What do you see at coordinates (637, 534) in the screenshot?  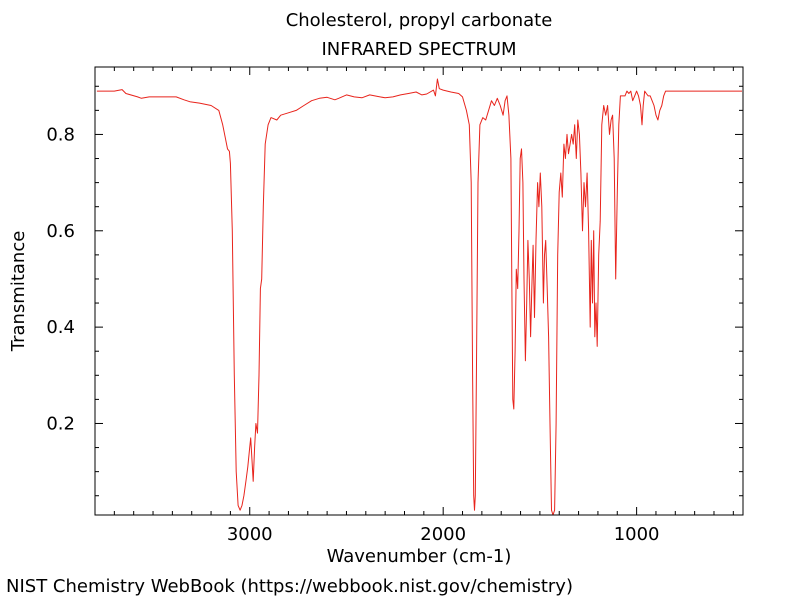 I see `x-tick-label: 1000` at bounding box center [637, 534].